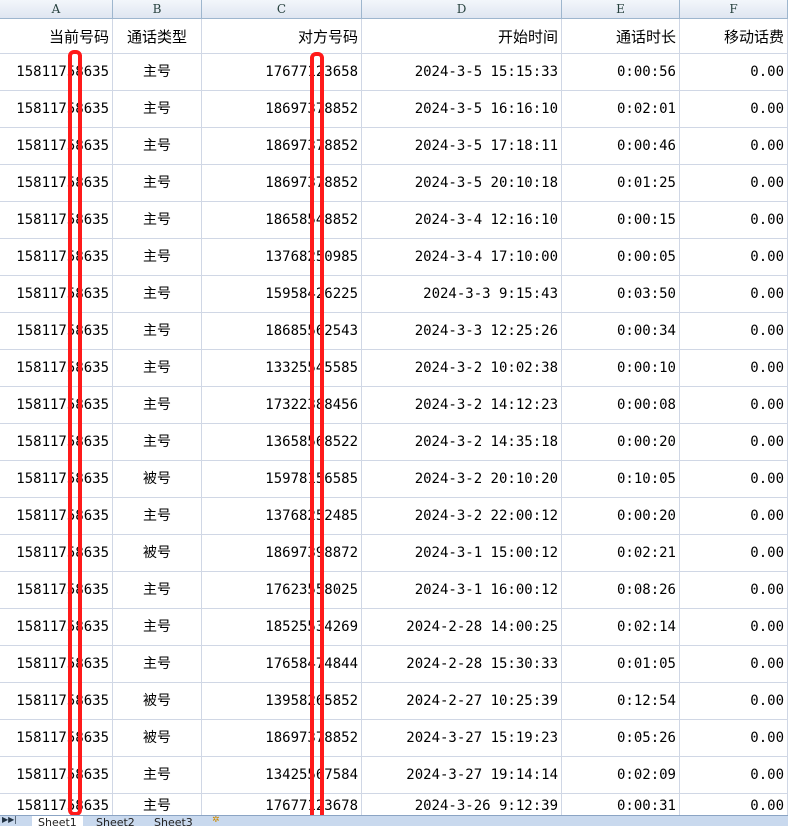 This screenshot has height=826, width=788. What do you see at coordinates (173, 821) in the screenshot?
I see `tab-sheet3: Sheet3` at bounding box center [173, 821].